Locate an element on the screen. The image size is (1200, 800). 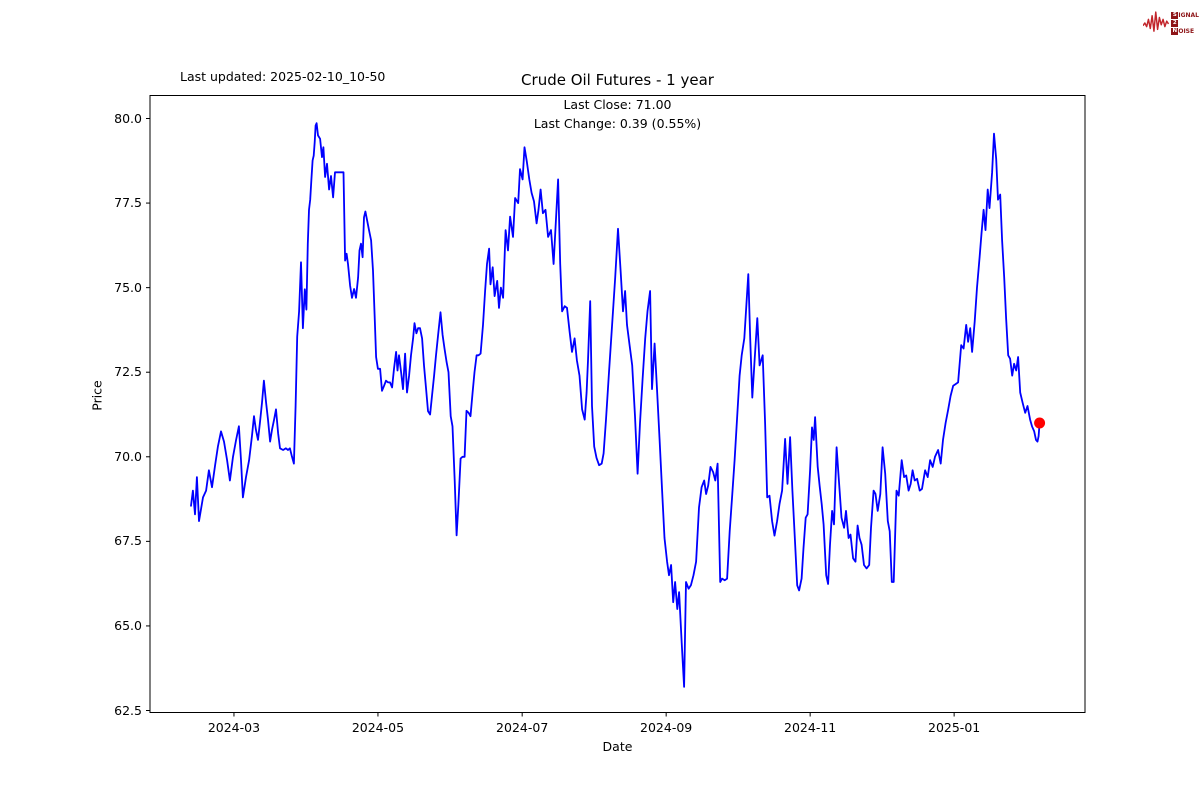
heartbeat-waveform-icon is located at coordinates (1156, 21).